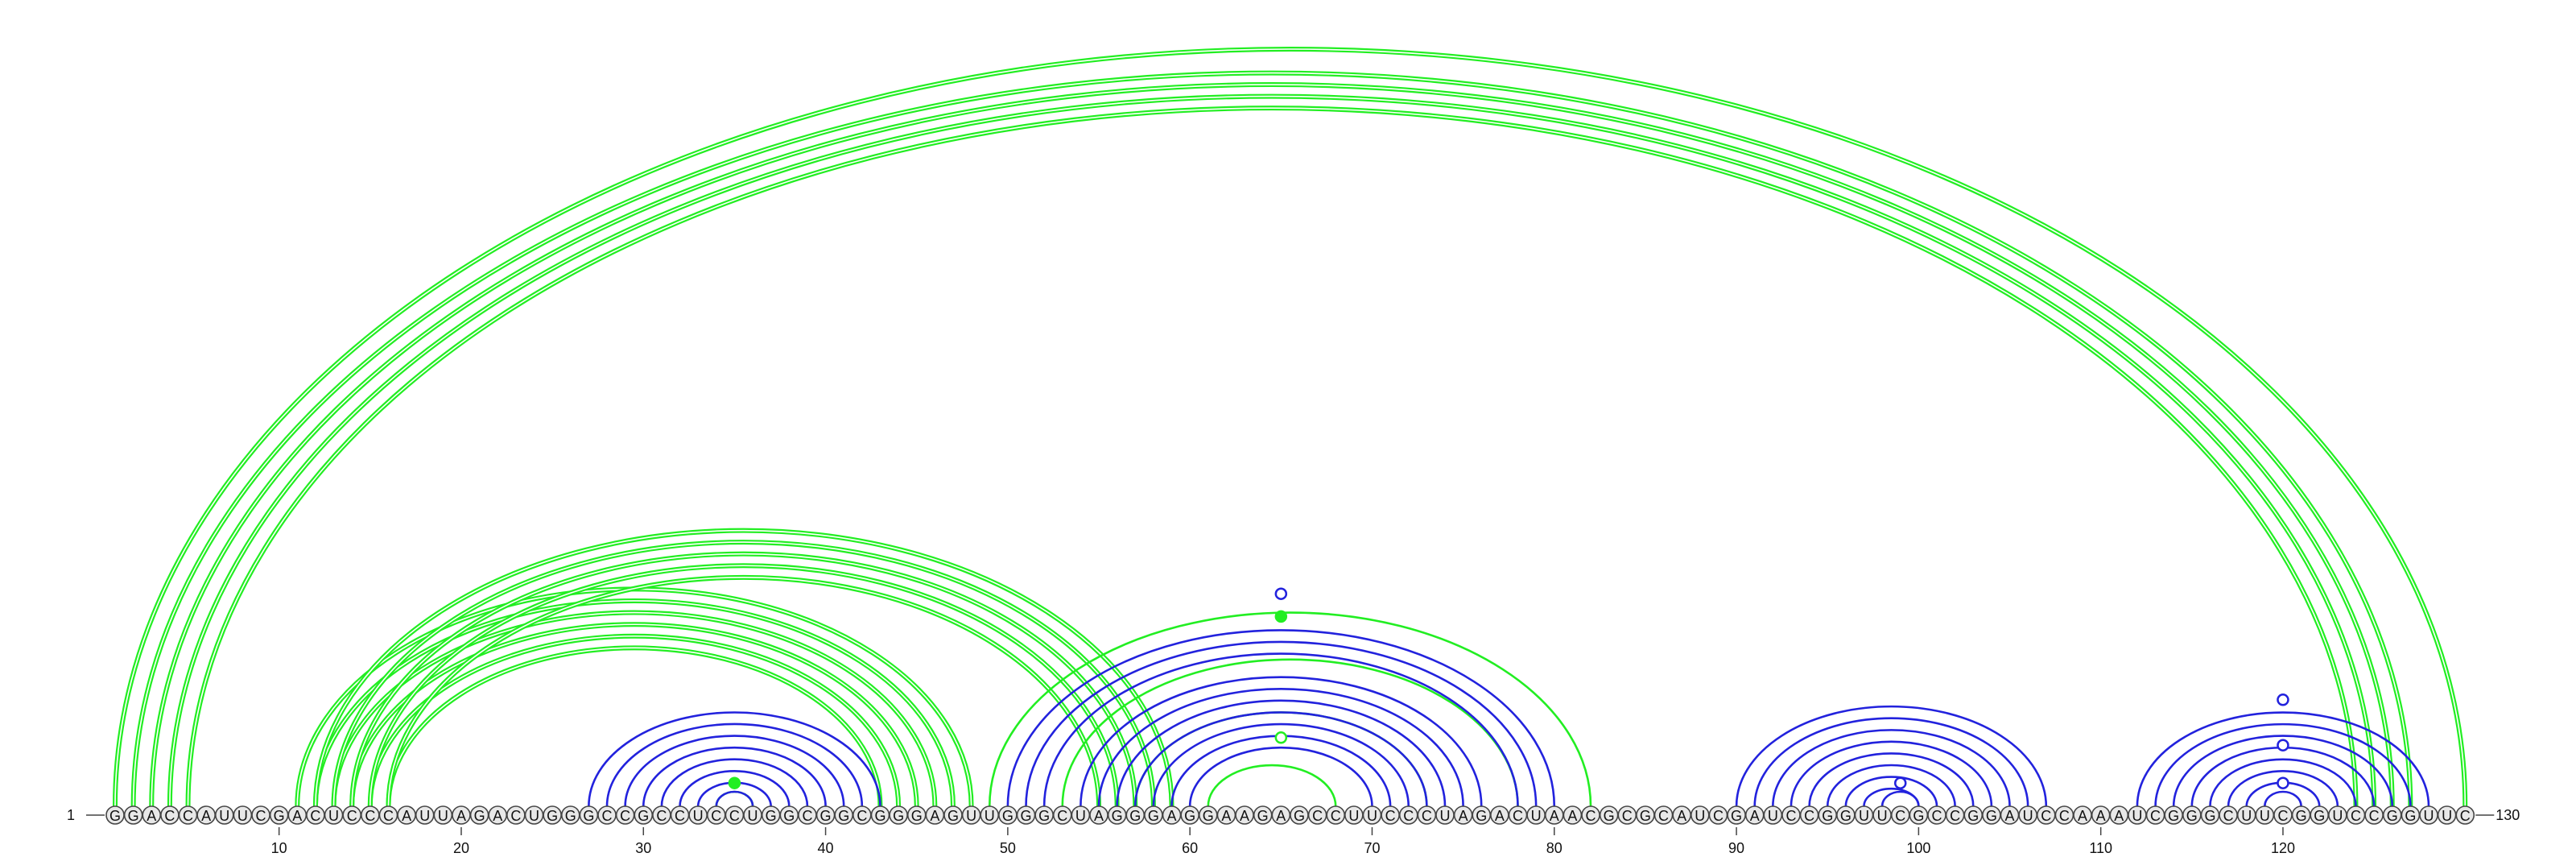  What do you see at coordinates (1263, 816) in the screenshot?
I see `nucleotide-64: G` at bounding box center [1263, 816].